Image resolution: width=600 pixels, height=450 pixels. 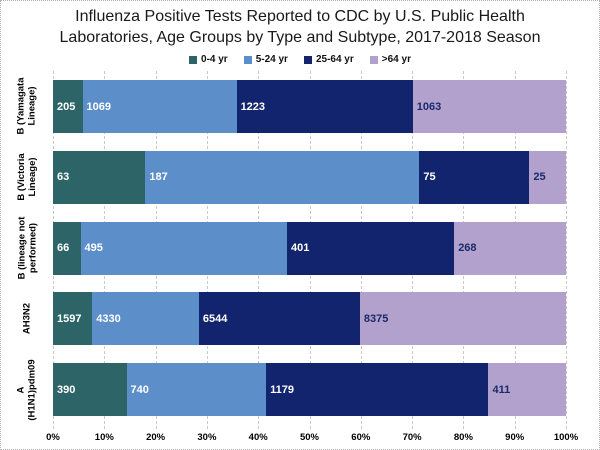 What do you see at coordinates (412, 437) in the screenshot?
I see `x-axis-tick-label: 70%` at bounding box center [412, 437].